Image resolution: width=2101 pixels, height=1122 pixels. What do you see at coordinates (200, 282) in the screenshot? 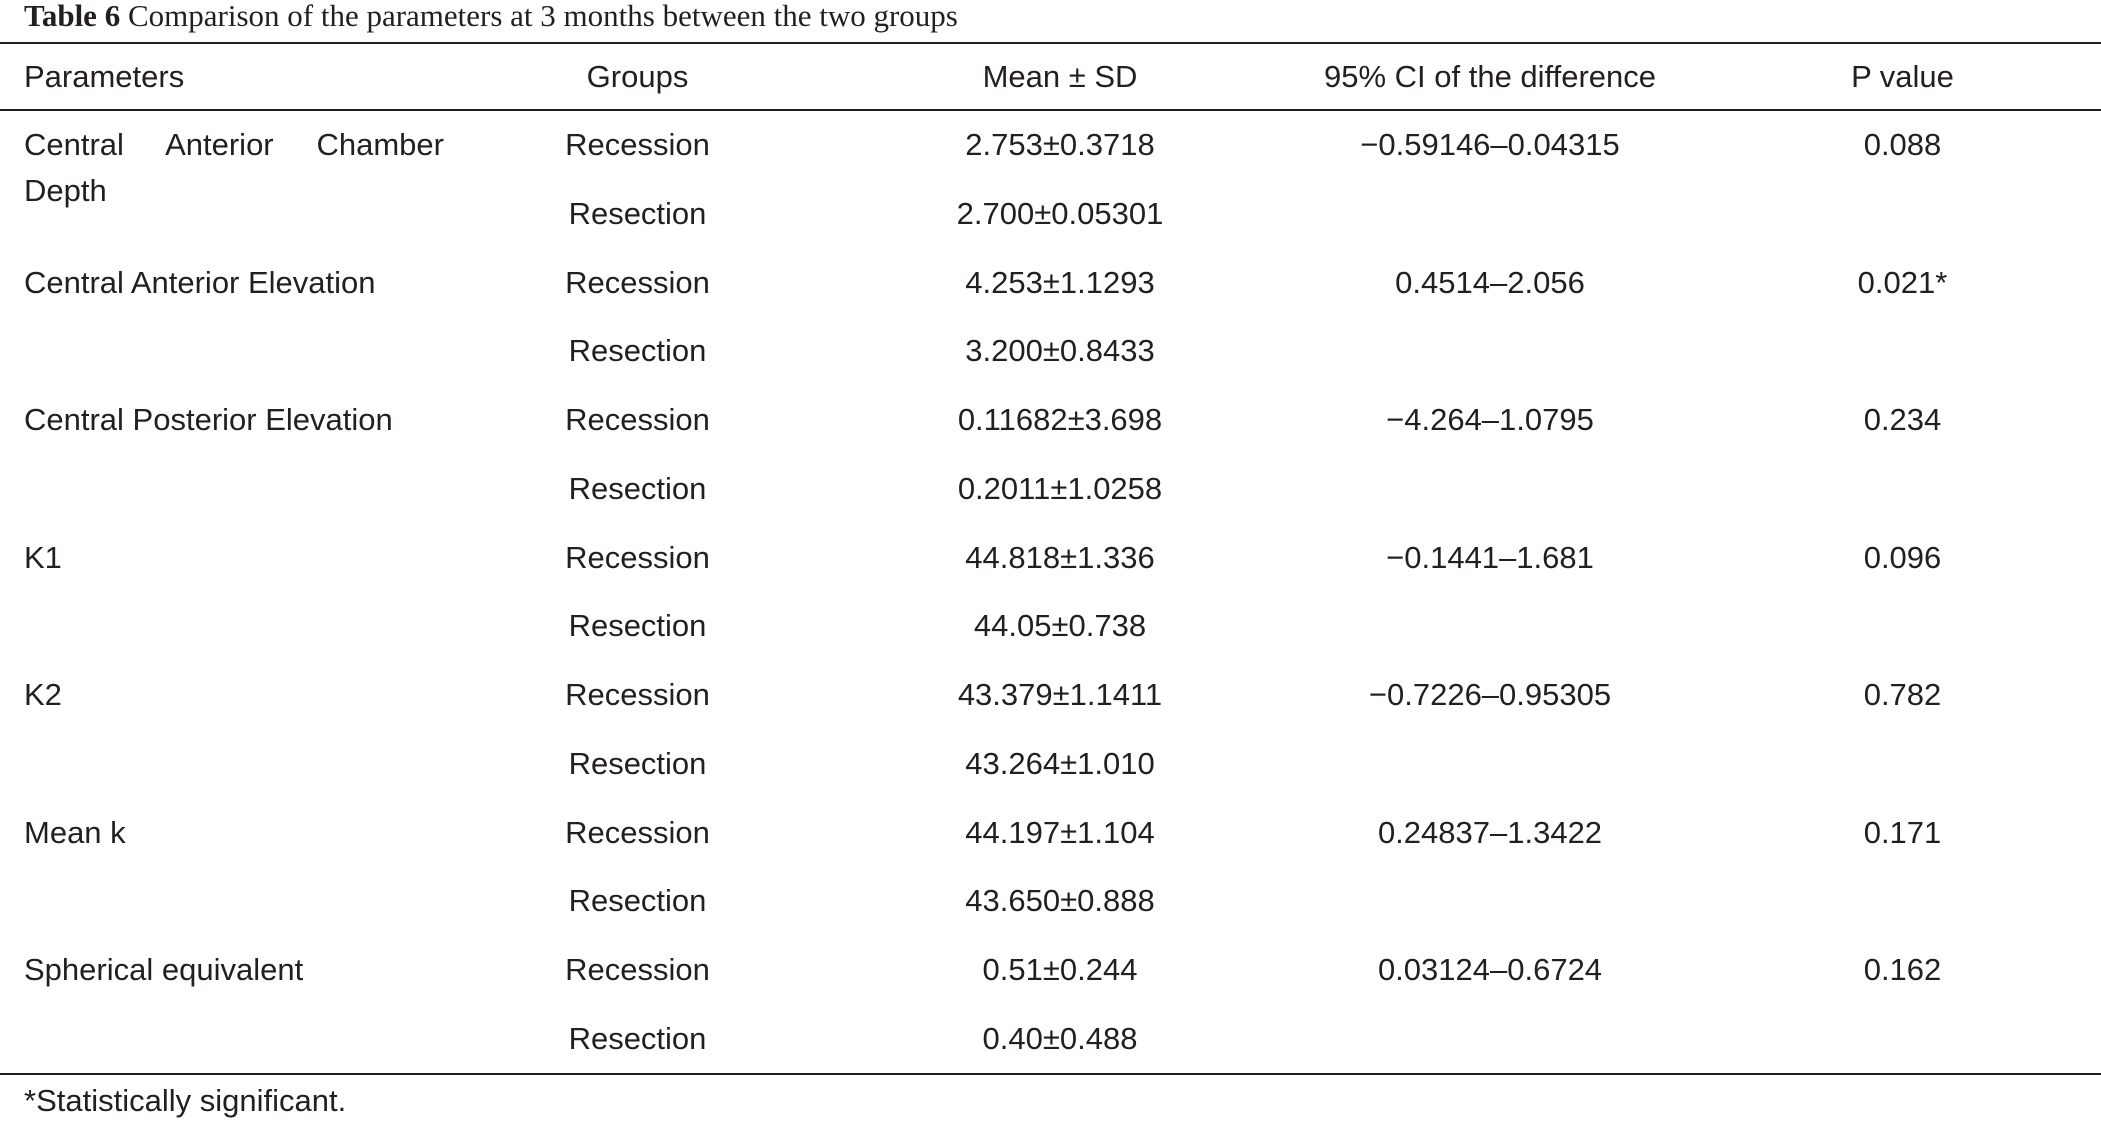
I see `cell-parameter: Central Anterior Elevation` at bounding box center [200, 282].